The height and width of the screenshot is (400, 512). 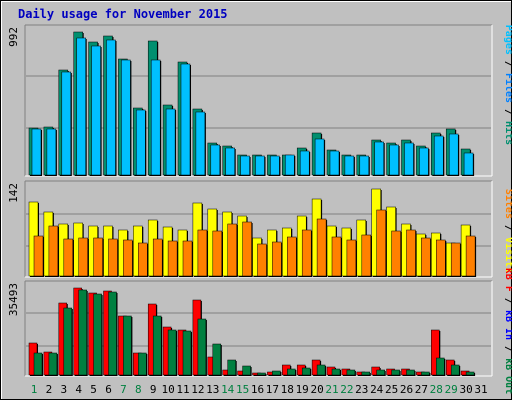 What do you see at coordinates (507, 376) in the screenshot?
I see `legend-part: kB Out` at bounding box center [507, 376].